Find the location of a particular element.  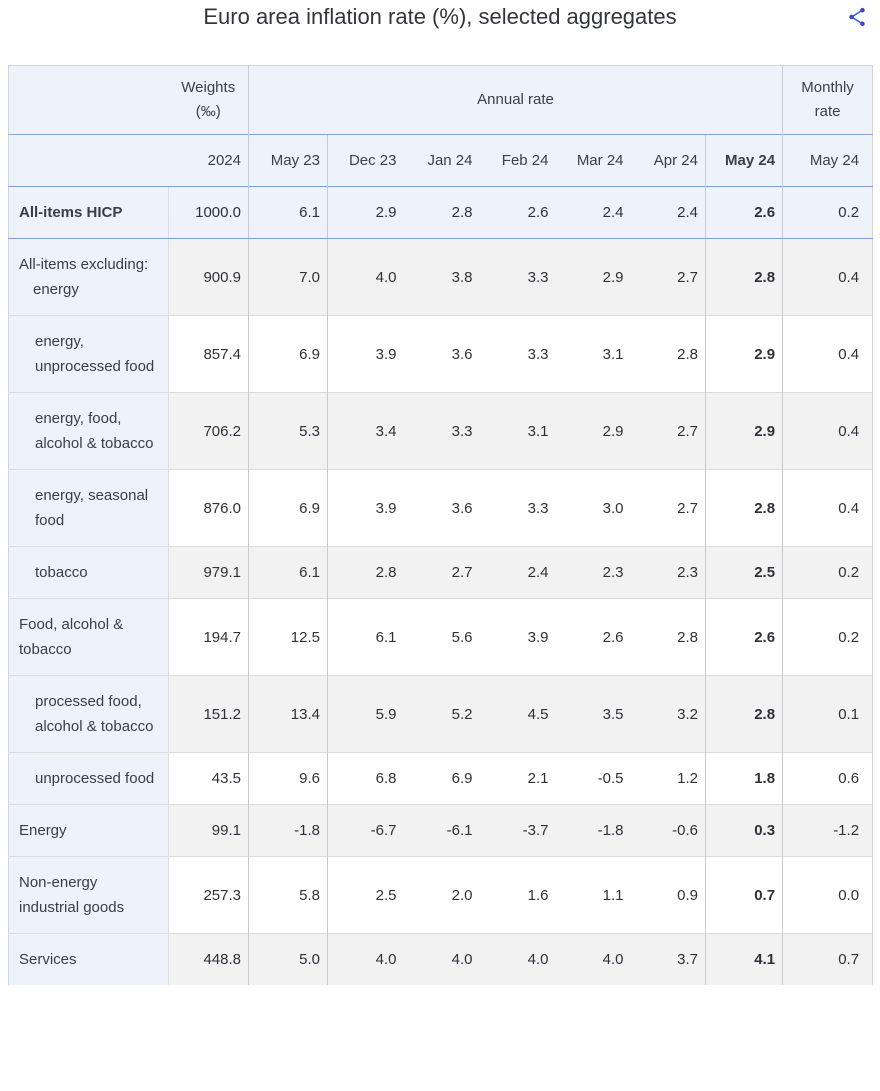

annual-rate-cell: -3.7 is located at coordinates (517, 830).